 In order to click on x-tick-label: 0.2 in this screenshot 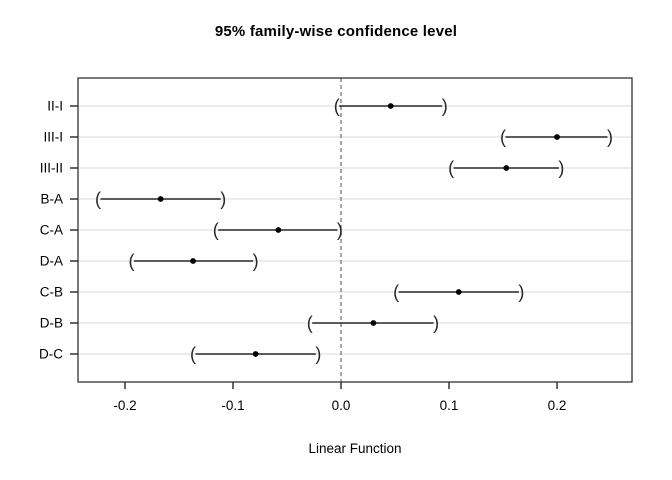, I will do `click(557, 405)`.